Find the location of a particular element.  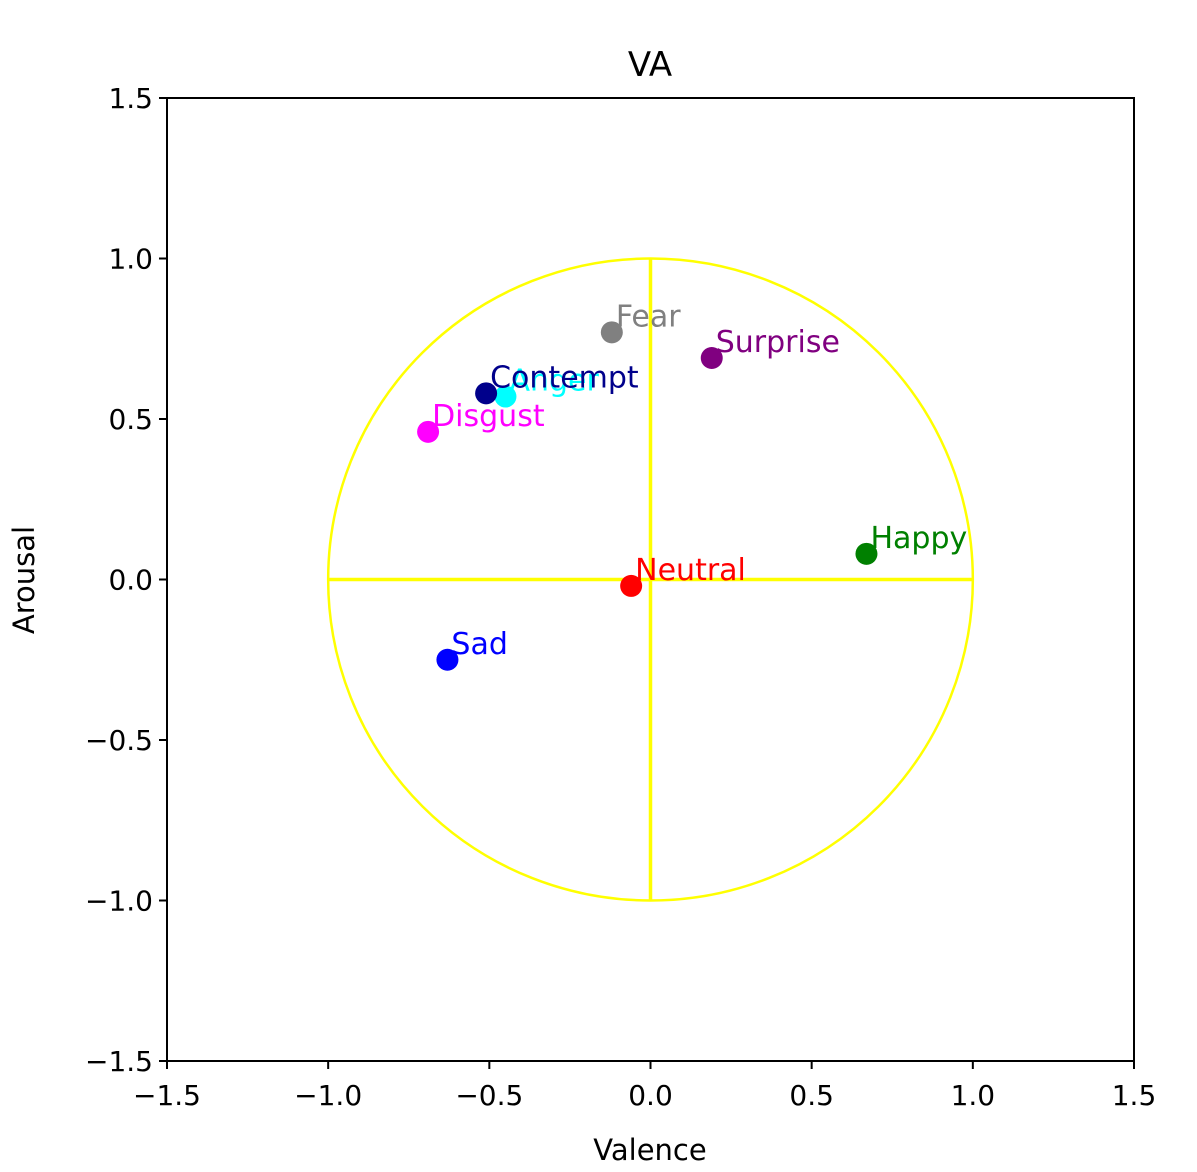

point-label-disgust: Disgust is located at coordinates (488, 416).